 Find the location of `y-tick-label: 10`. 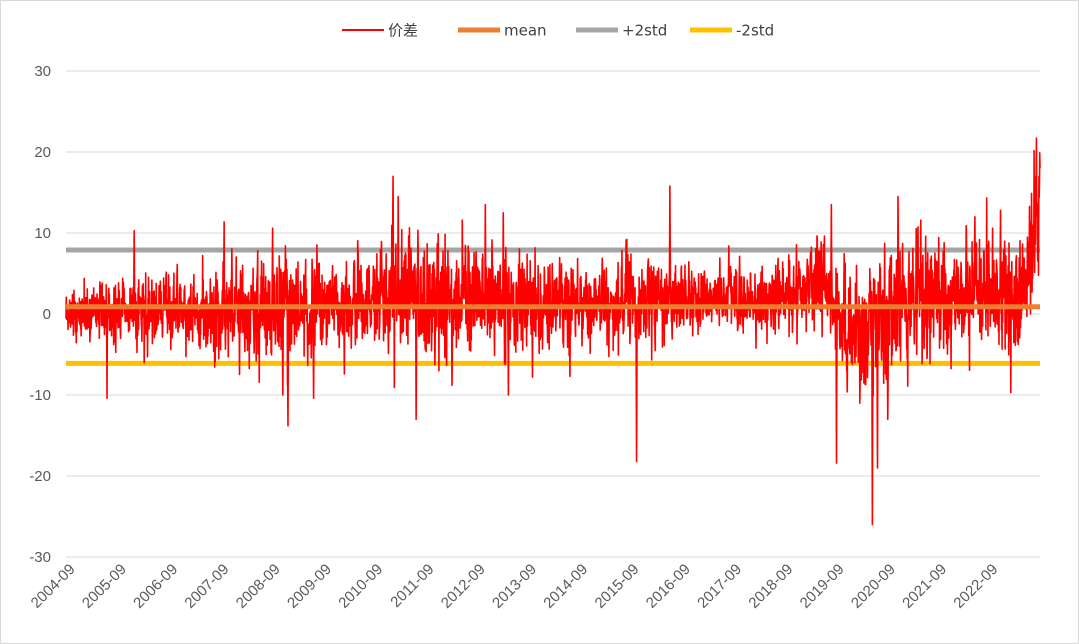

y-tick-label: 10 is located at coordinates (42, 233).